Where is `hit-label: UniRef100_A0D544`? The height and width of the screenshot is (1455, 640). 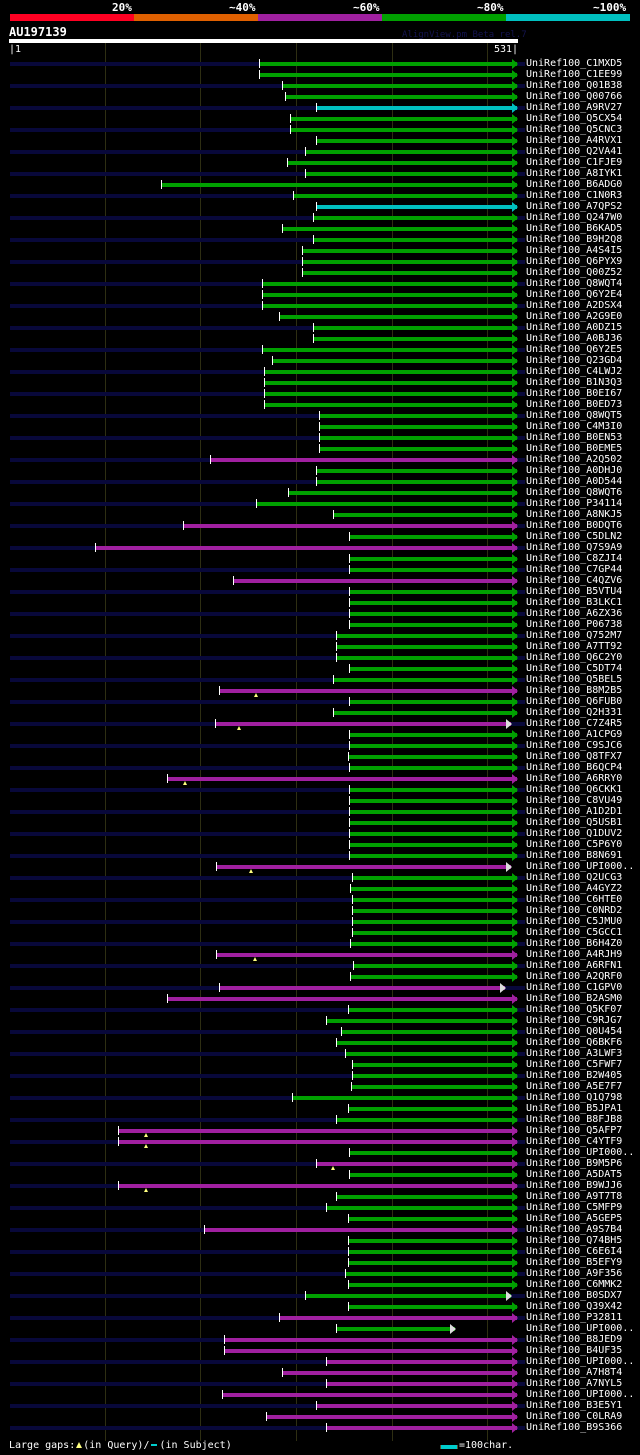 hit-label: UniRef100_A0D544 is located at coordinates (574, 481).